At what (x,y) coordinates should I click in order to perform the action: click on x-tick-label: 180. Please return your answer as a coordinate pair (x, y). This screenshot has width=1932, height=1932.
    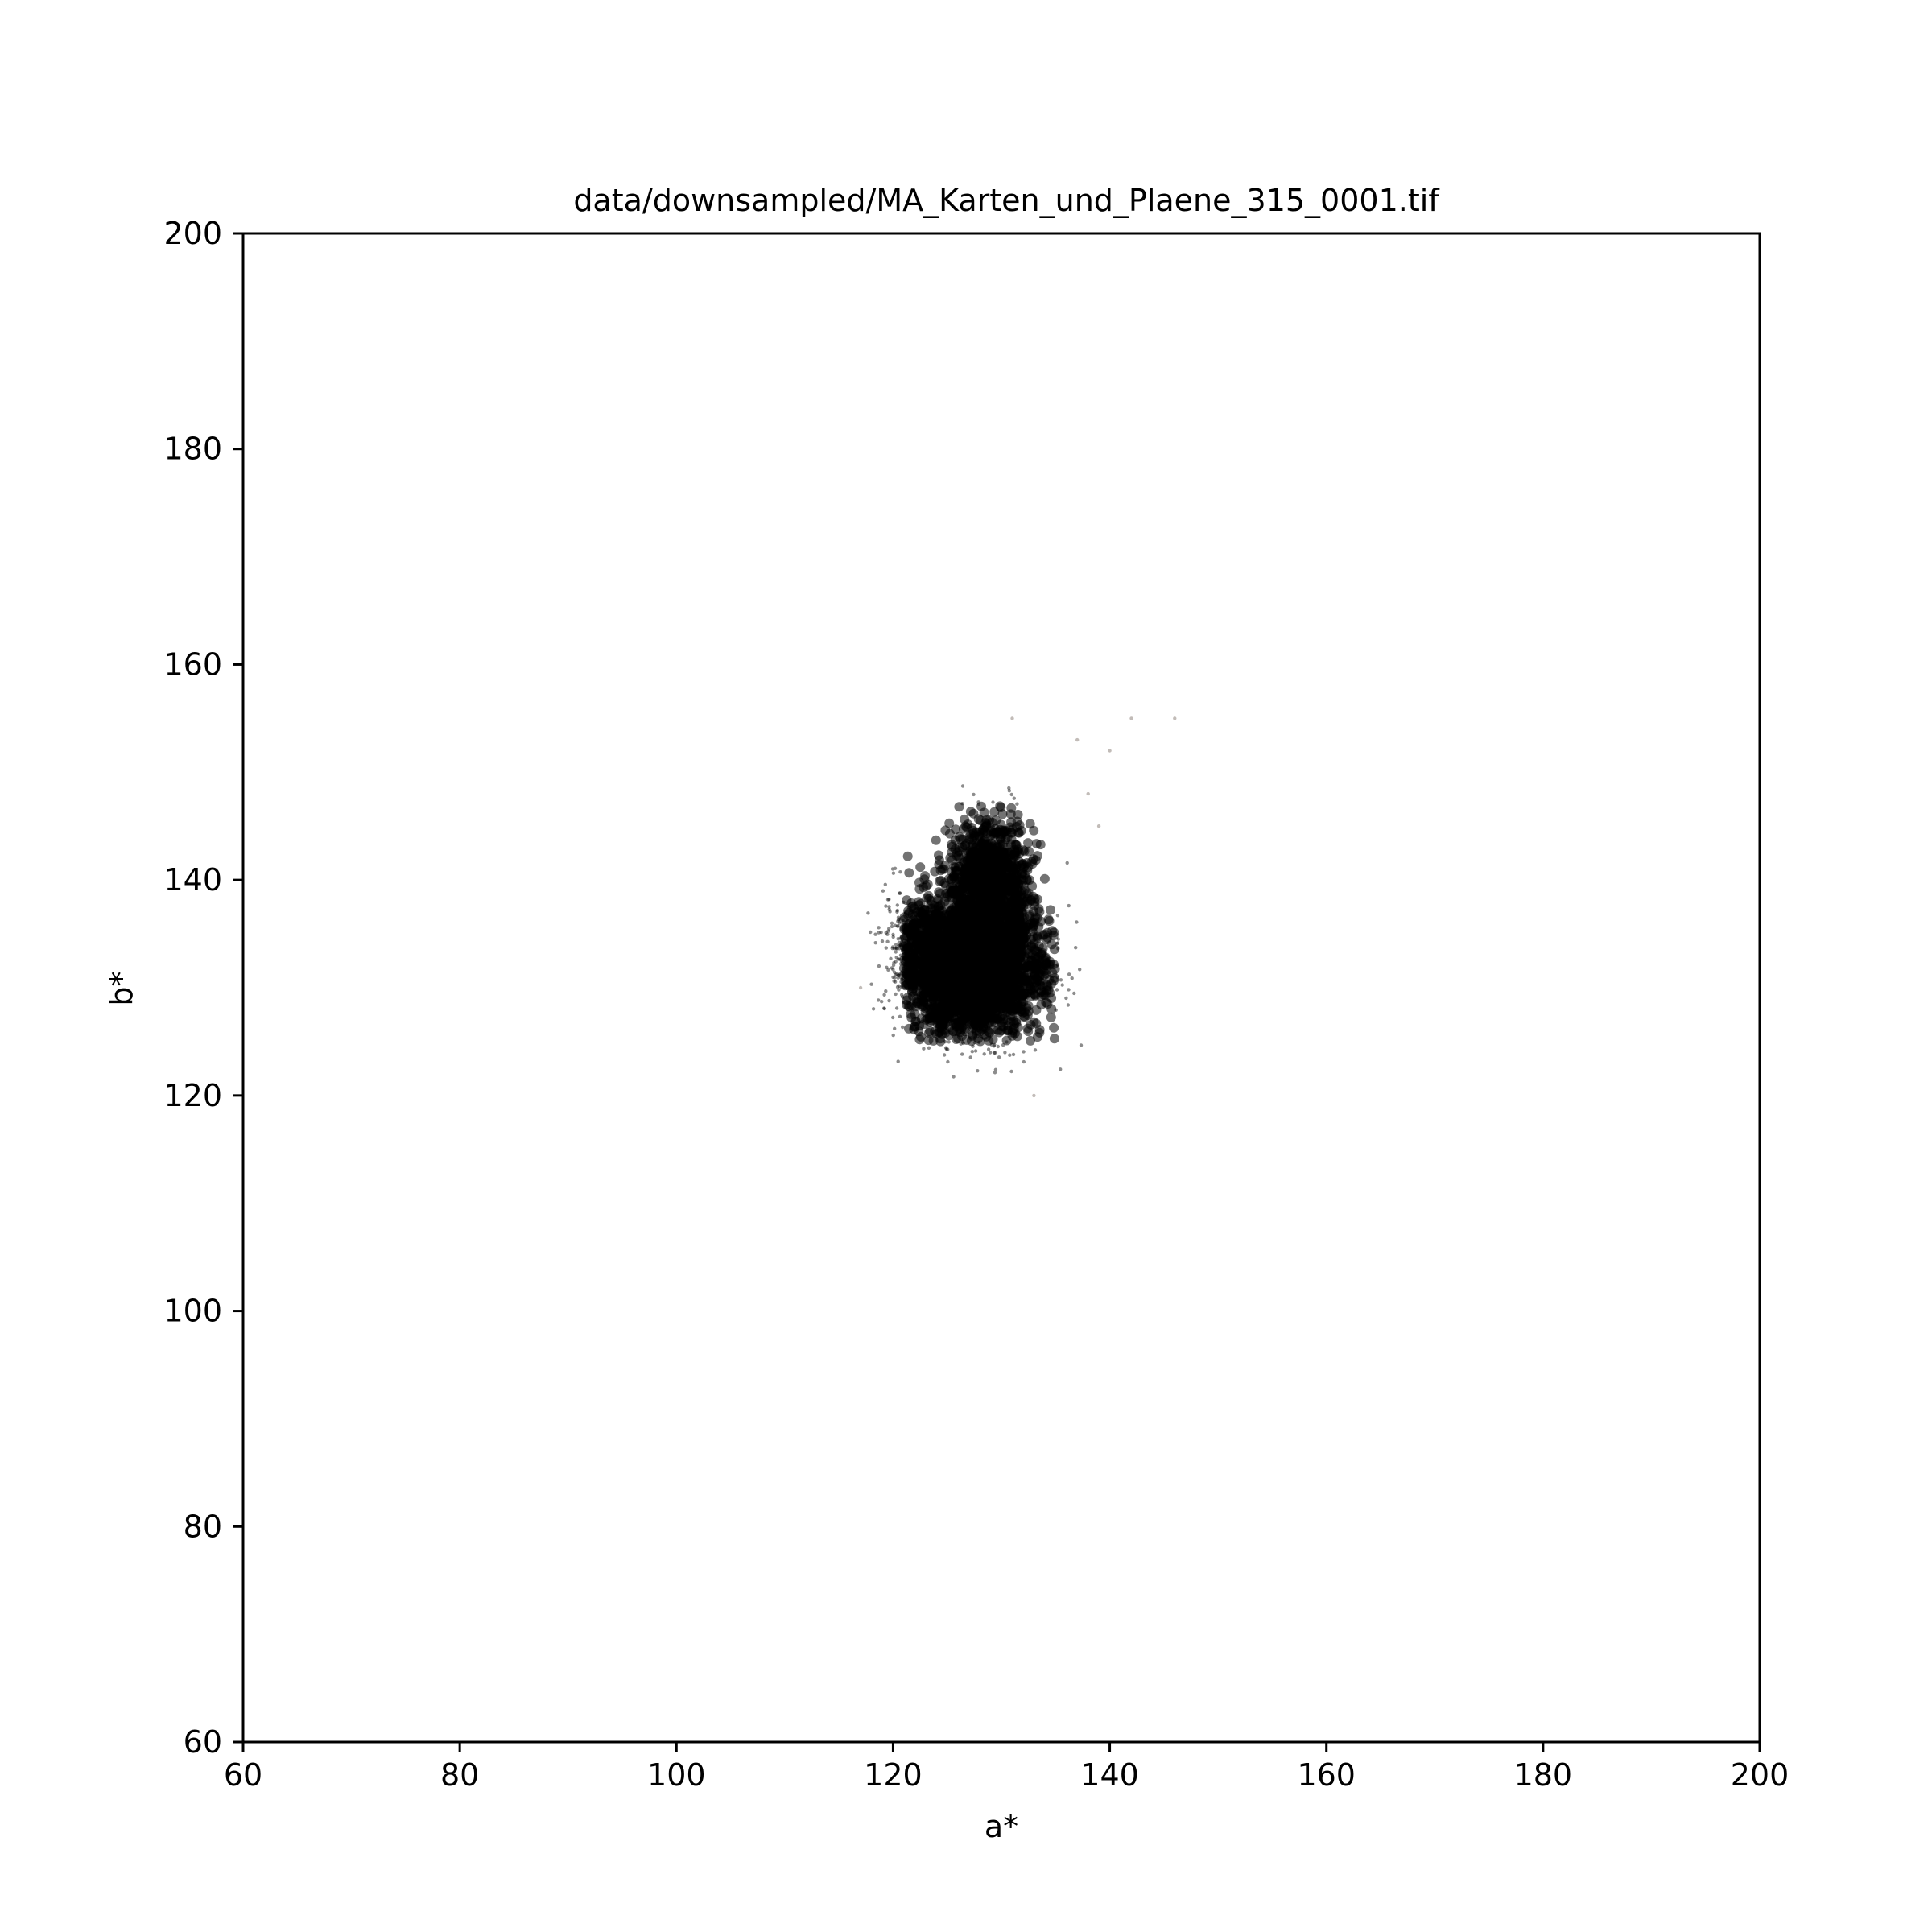
    Looking at the image, I should click on (1543, 1775).